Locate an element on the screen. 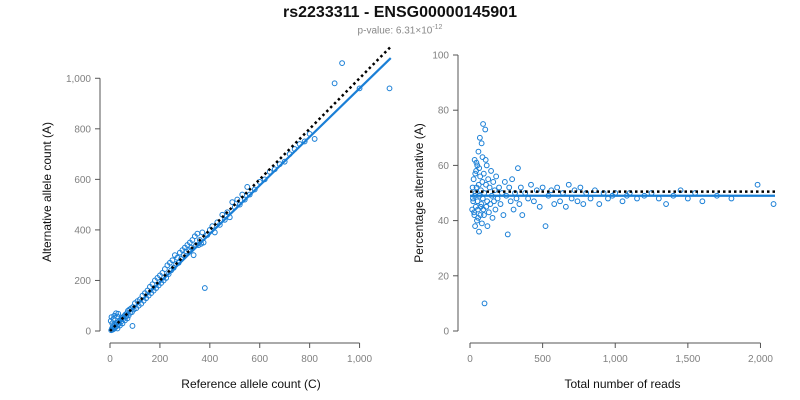  p-value-subtitle: p-value: 6.31×10-12 is located at coordinates (400, 30).